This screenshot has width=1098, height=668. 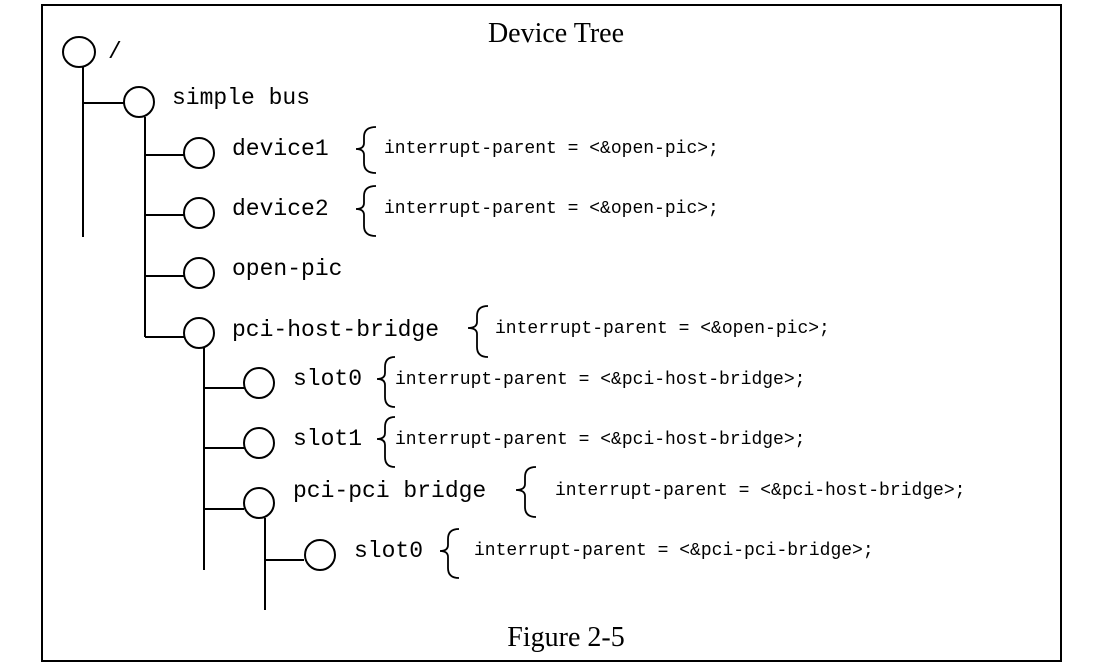 I want to click on diagram-title: Device Tree, so click(x=556, y=33).